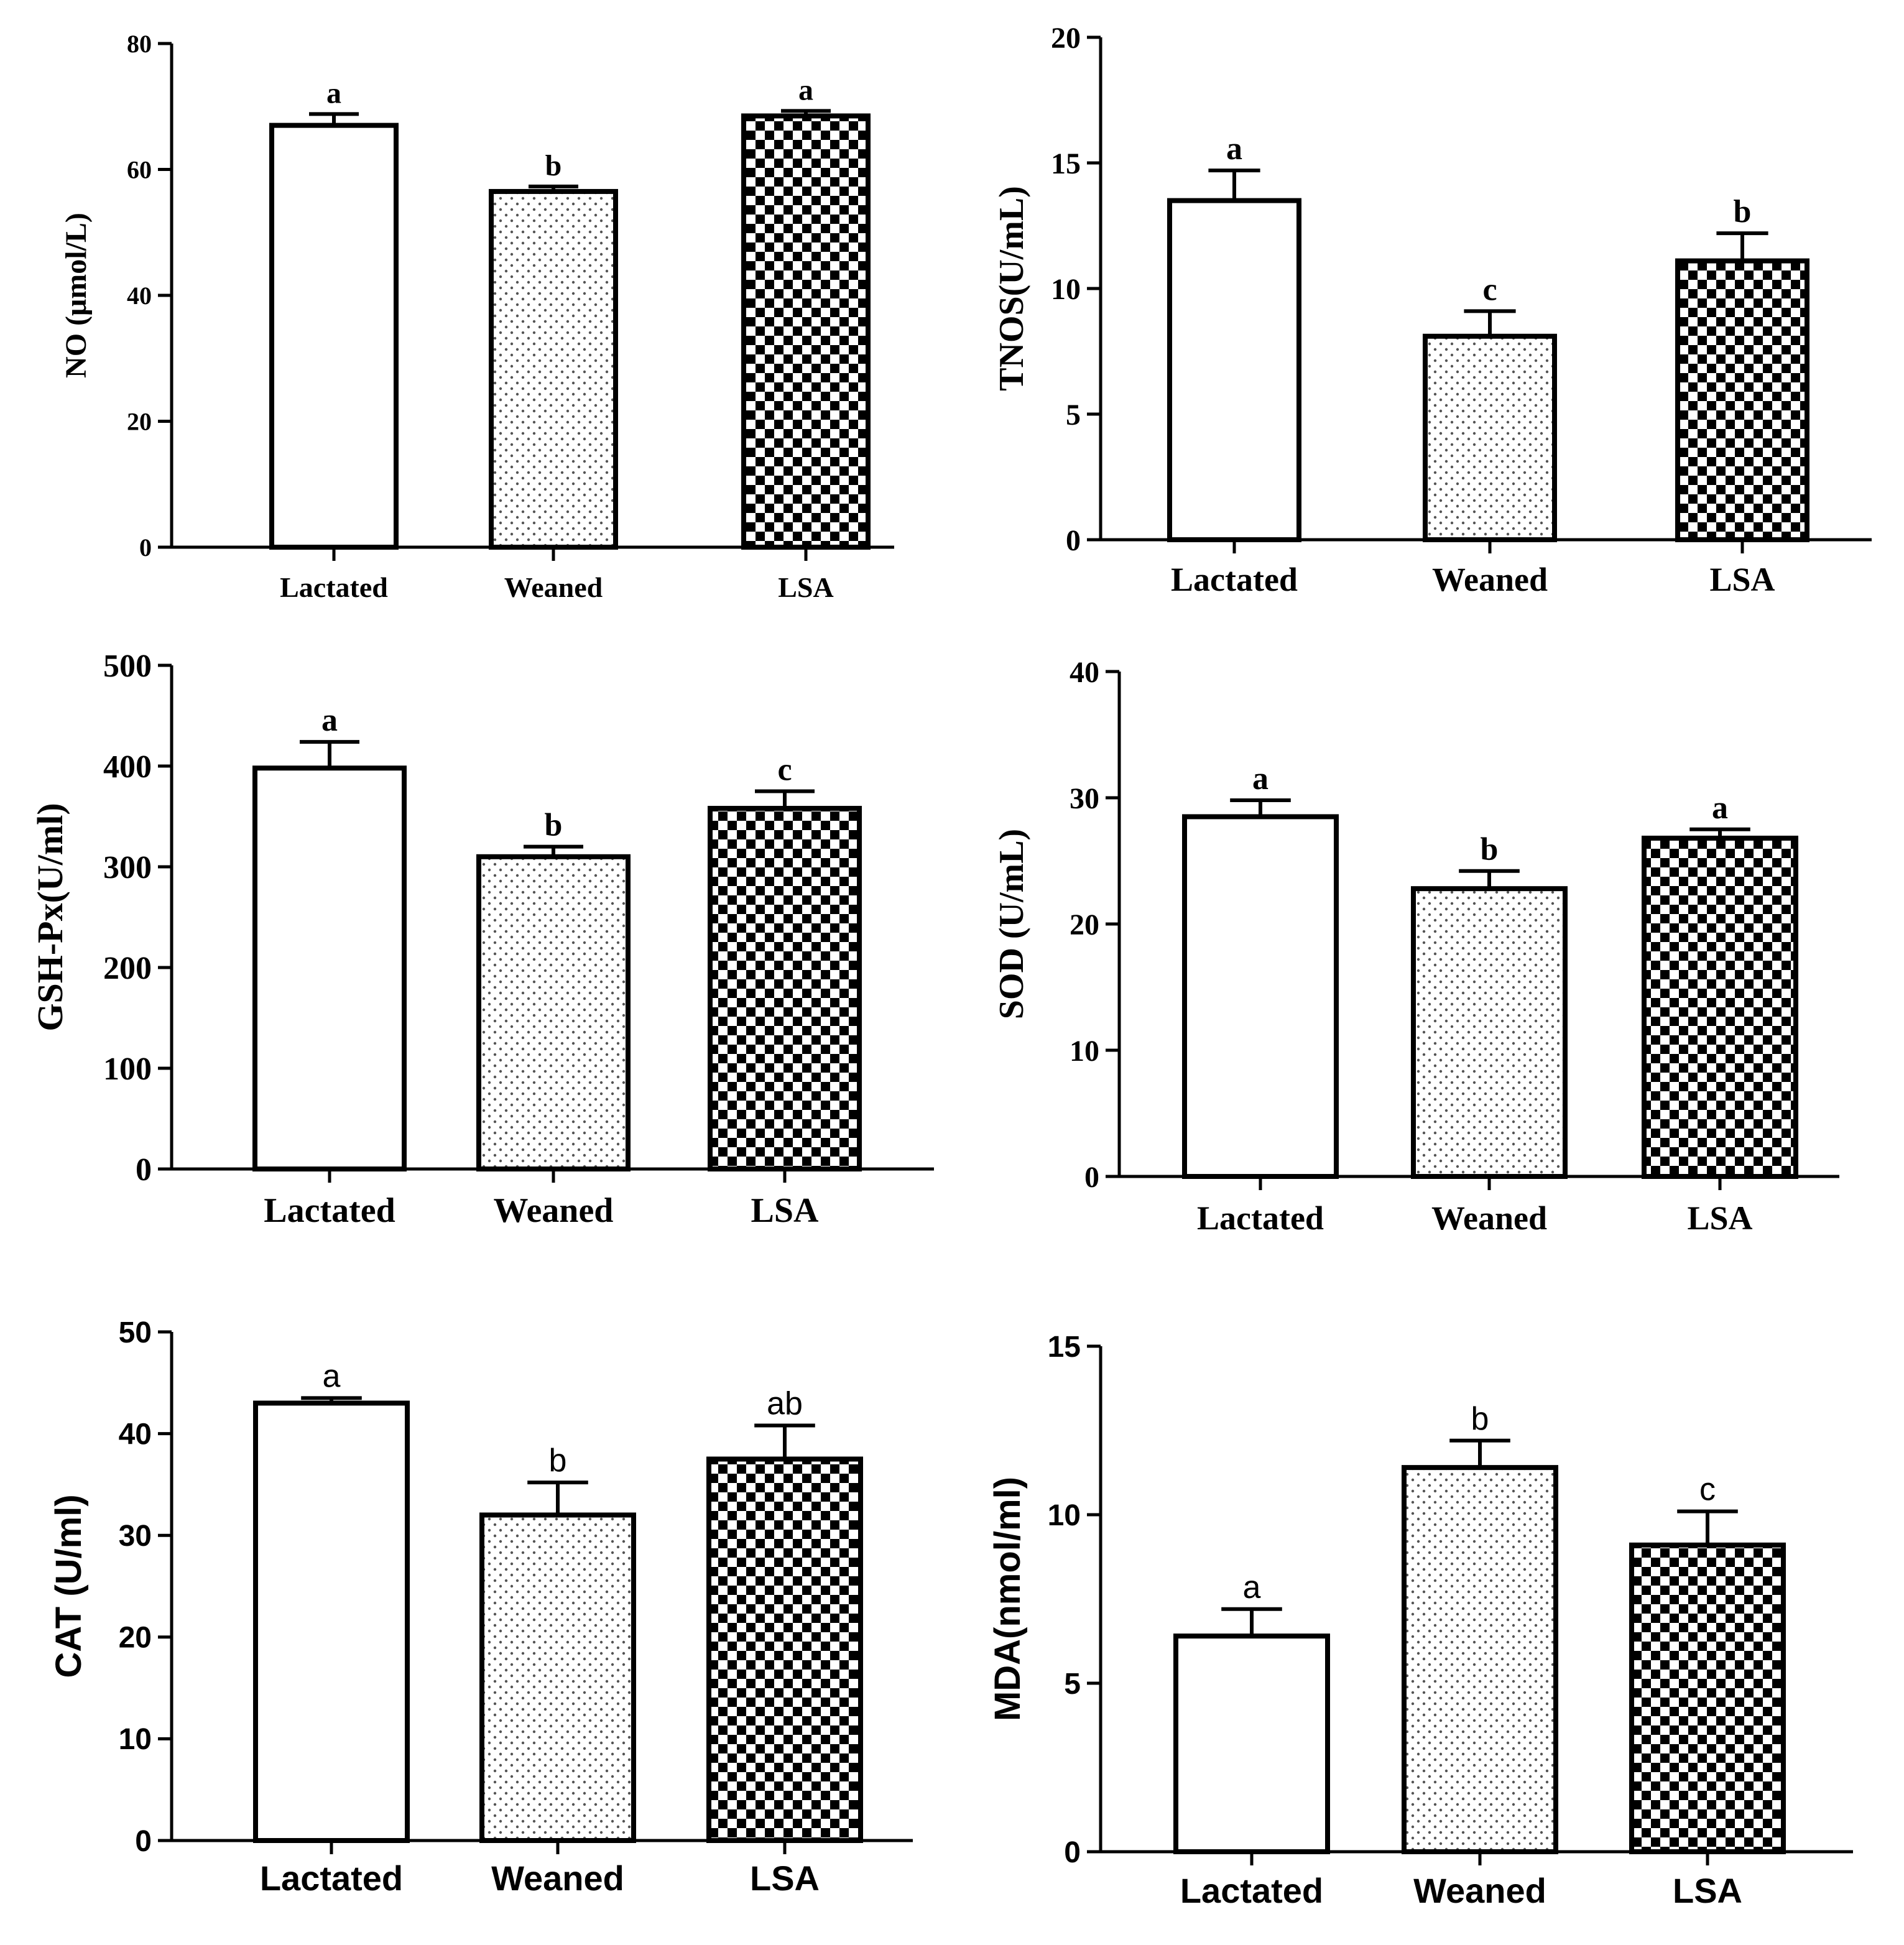 Image resolution: width=1904 pixels, height=1945 pixels. What do you see at coordinates (1084, 672) in the screenshot?
I see `y-tick-label: 40` at bounding box center [1084, 672].